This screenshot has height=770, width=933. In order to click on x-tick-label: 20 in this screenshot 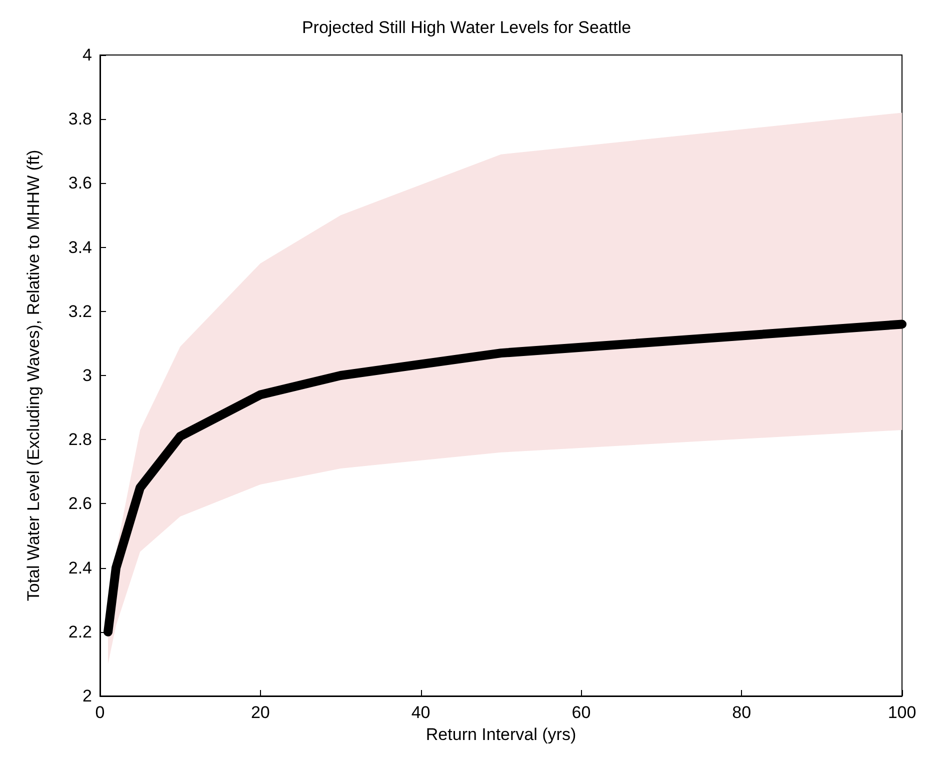, I will do `click(260, 712)`.